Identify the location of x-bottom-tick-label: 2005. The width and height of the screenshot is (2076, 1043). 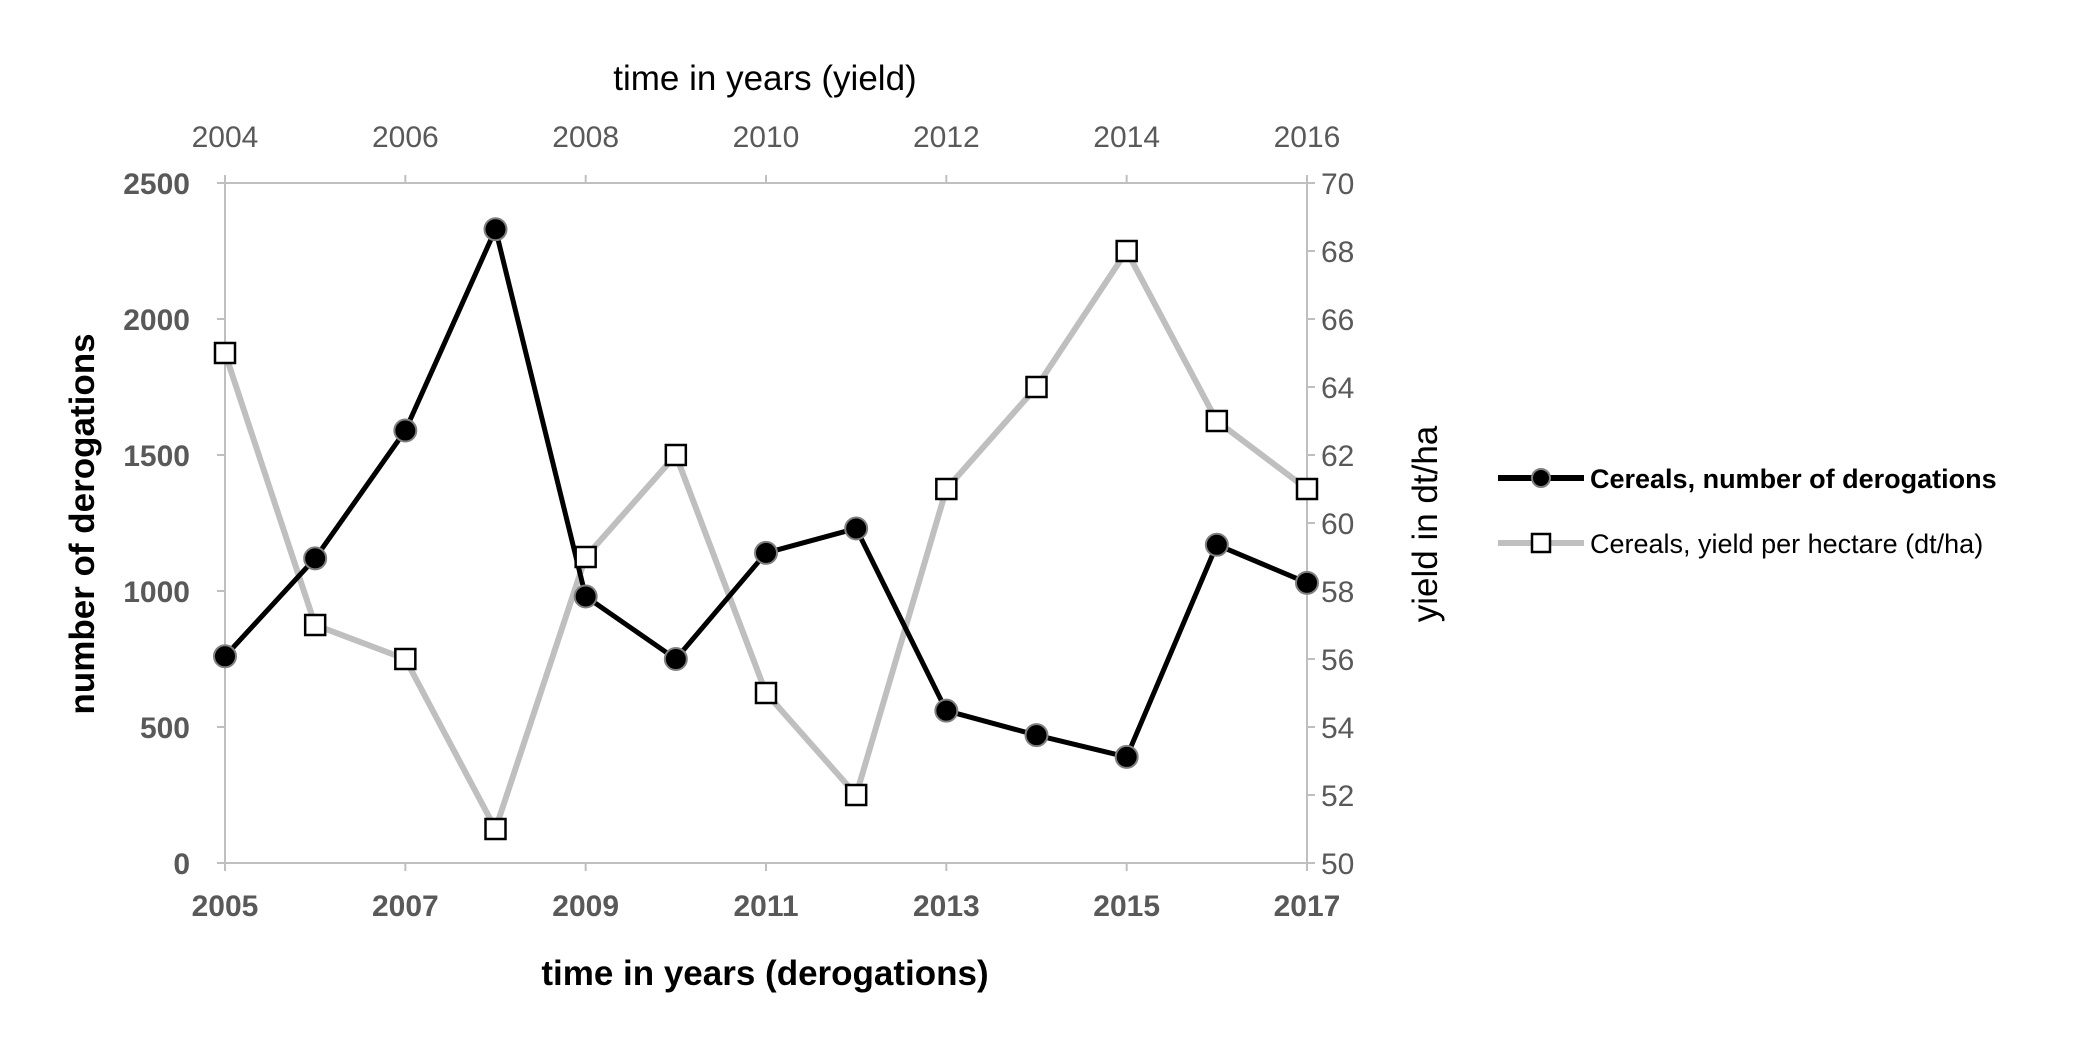
(225, 906).